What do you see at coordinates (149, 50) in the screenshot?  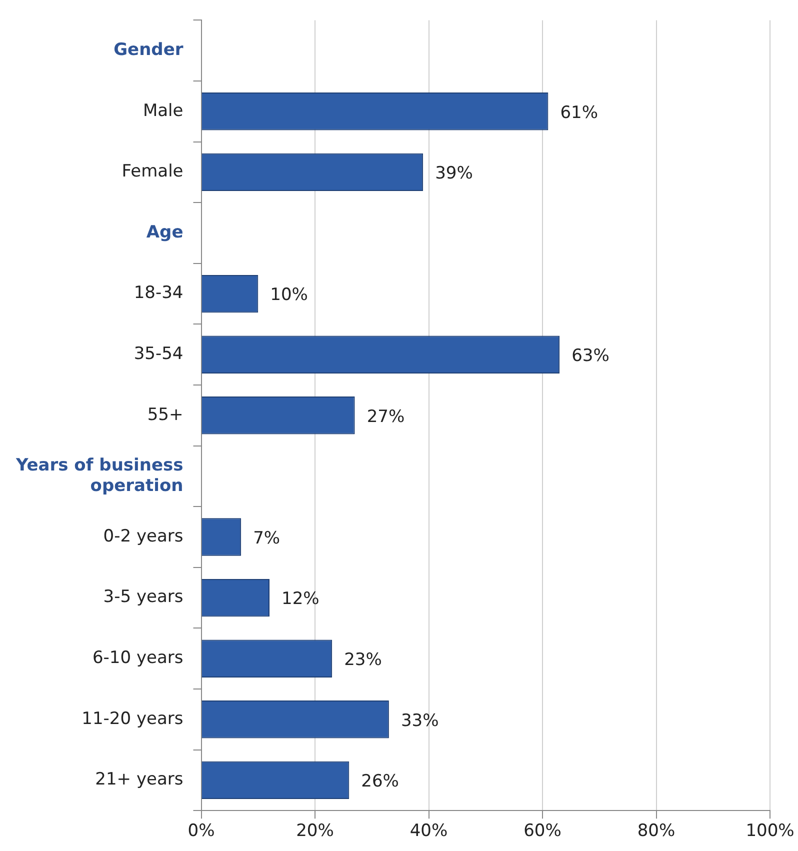 I see `y-tick-label: Gender` at bounding box center [149, 50].